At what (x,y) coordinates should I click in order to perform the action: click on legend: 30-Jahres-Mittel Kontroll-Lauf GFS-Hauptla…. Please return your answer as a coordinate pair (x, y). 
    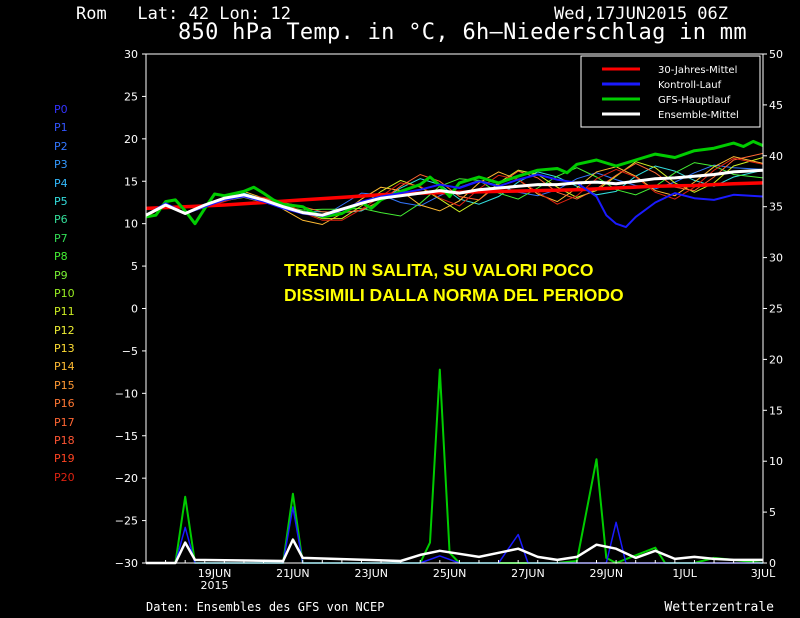
    Looking at the image, I should click on (670, 91).